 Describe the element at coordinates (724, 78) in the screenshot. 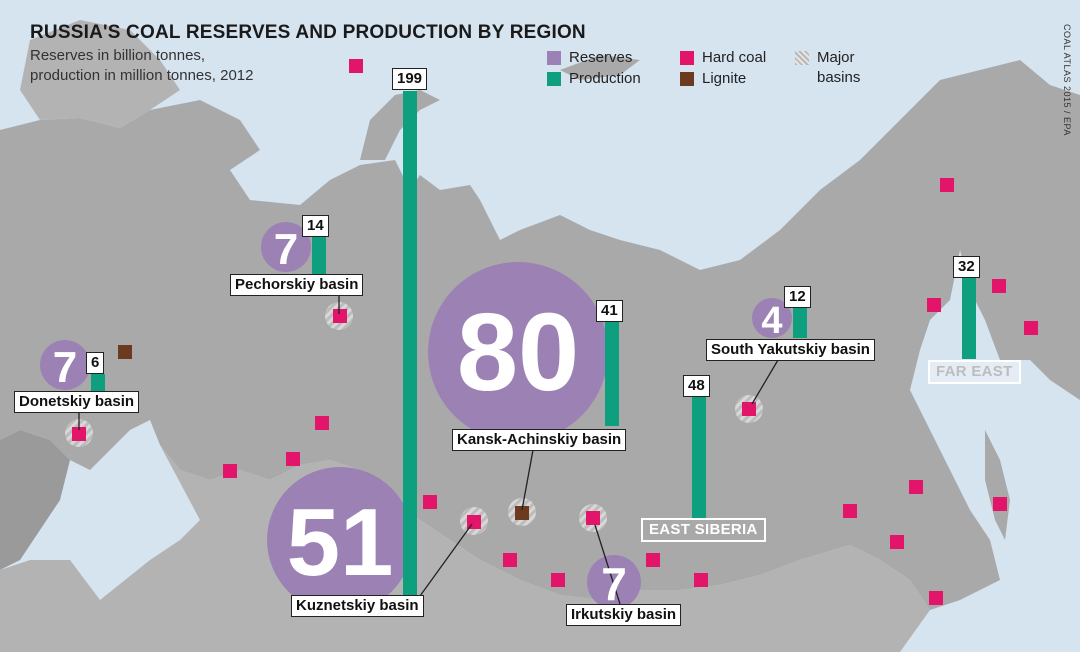

I see `legend-lignite-label: Lignite` at that location.